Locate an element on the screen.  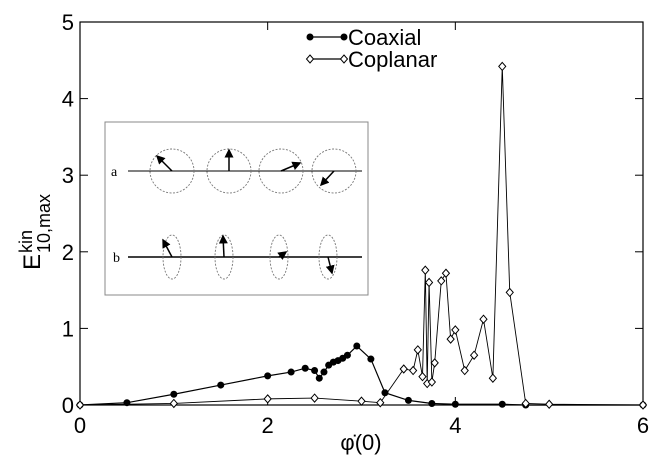
legend-label: Coplanar is located at coordinates (392, 59).